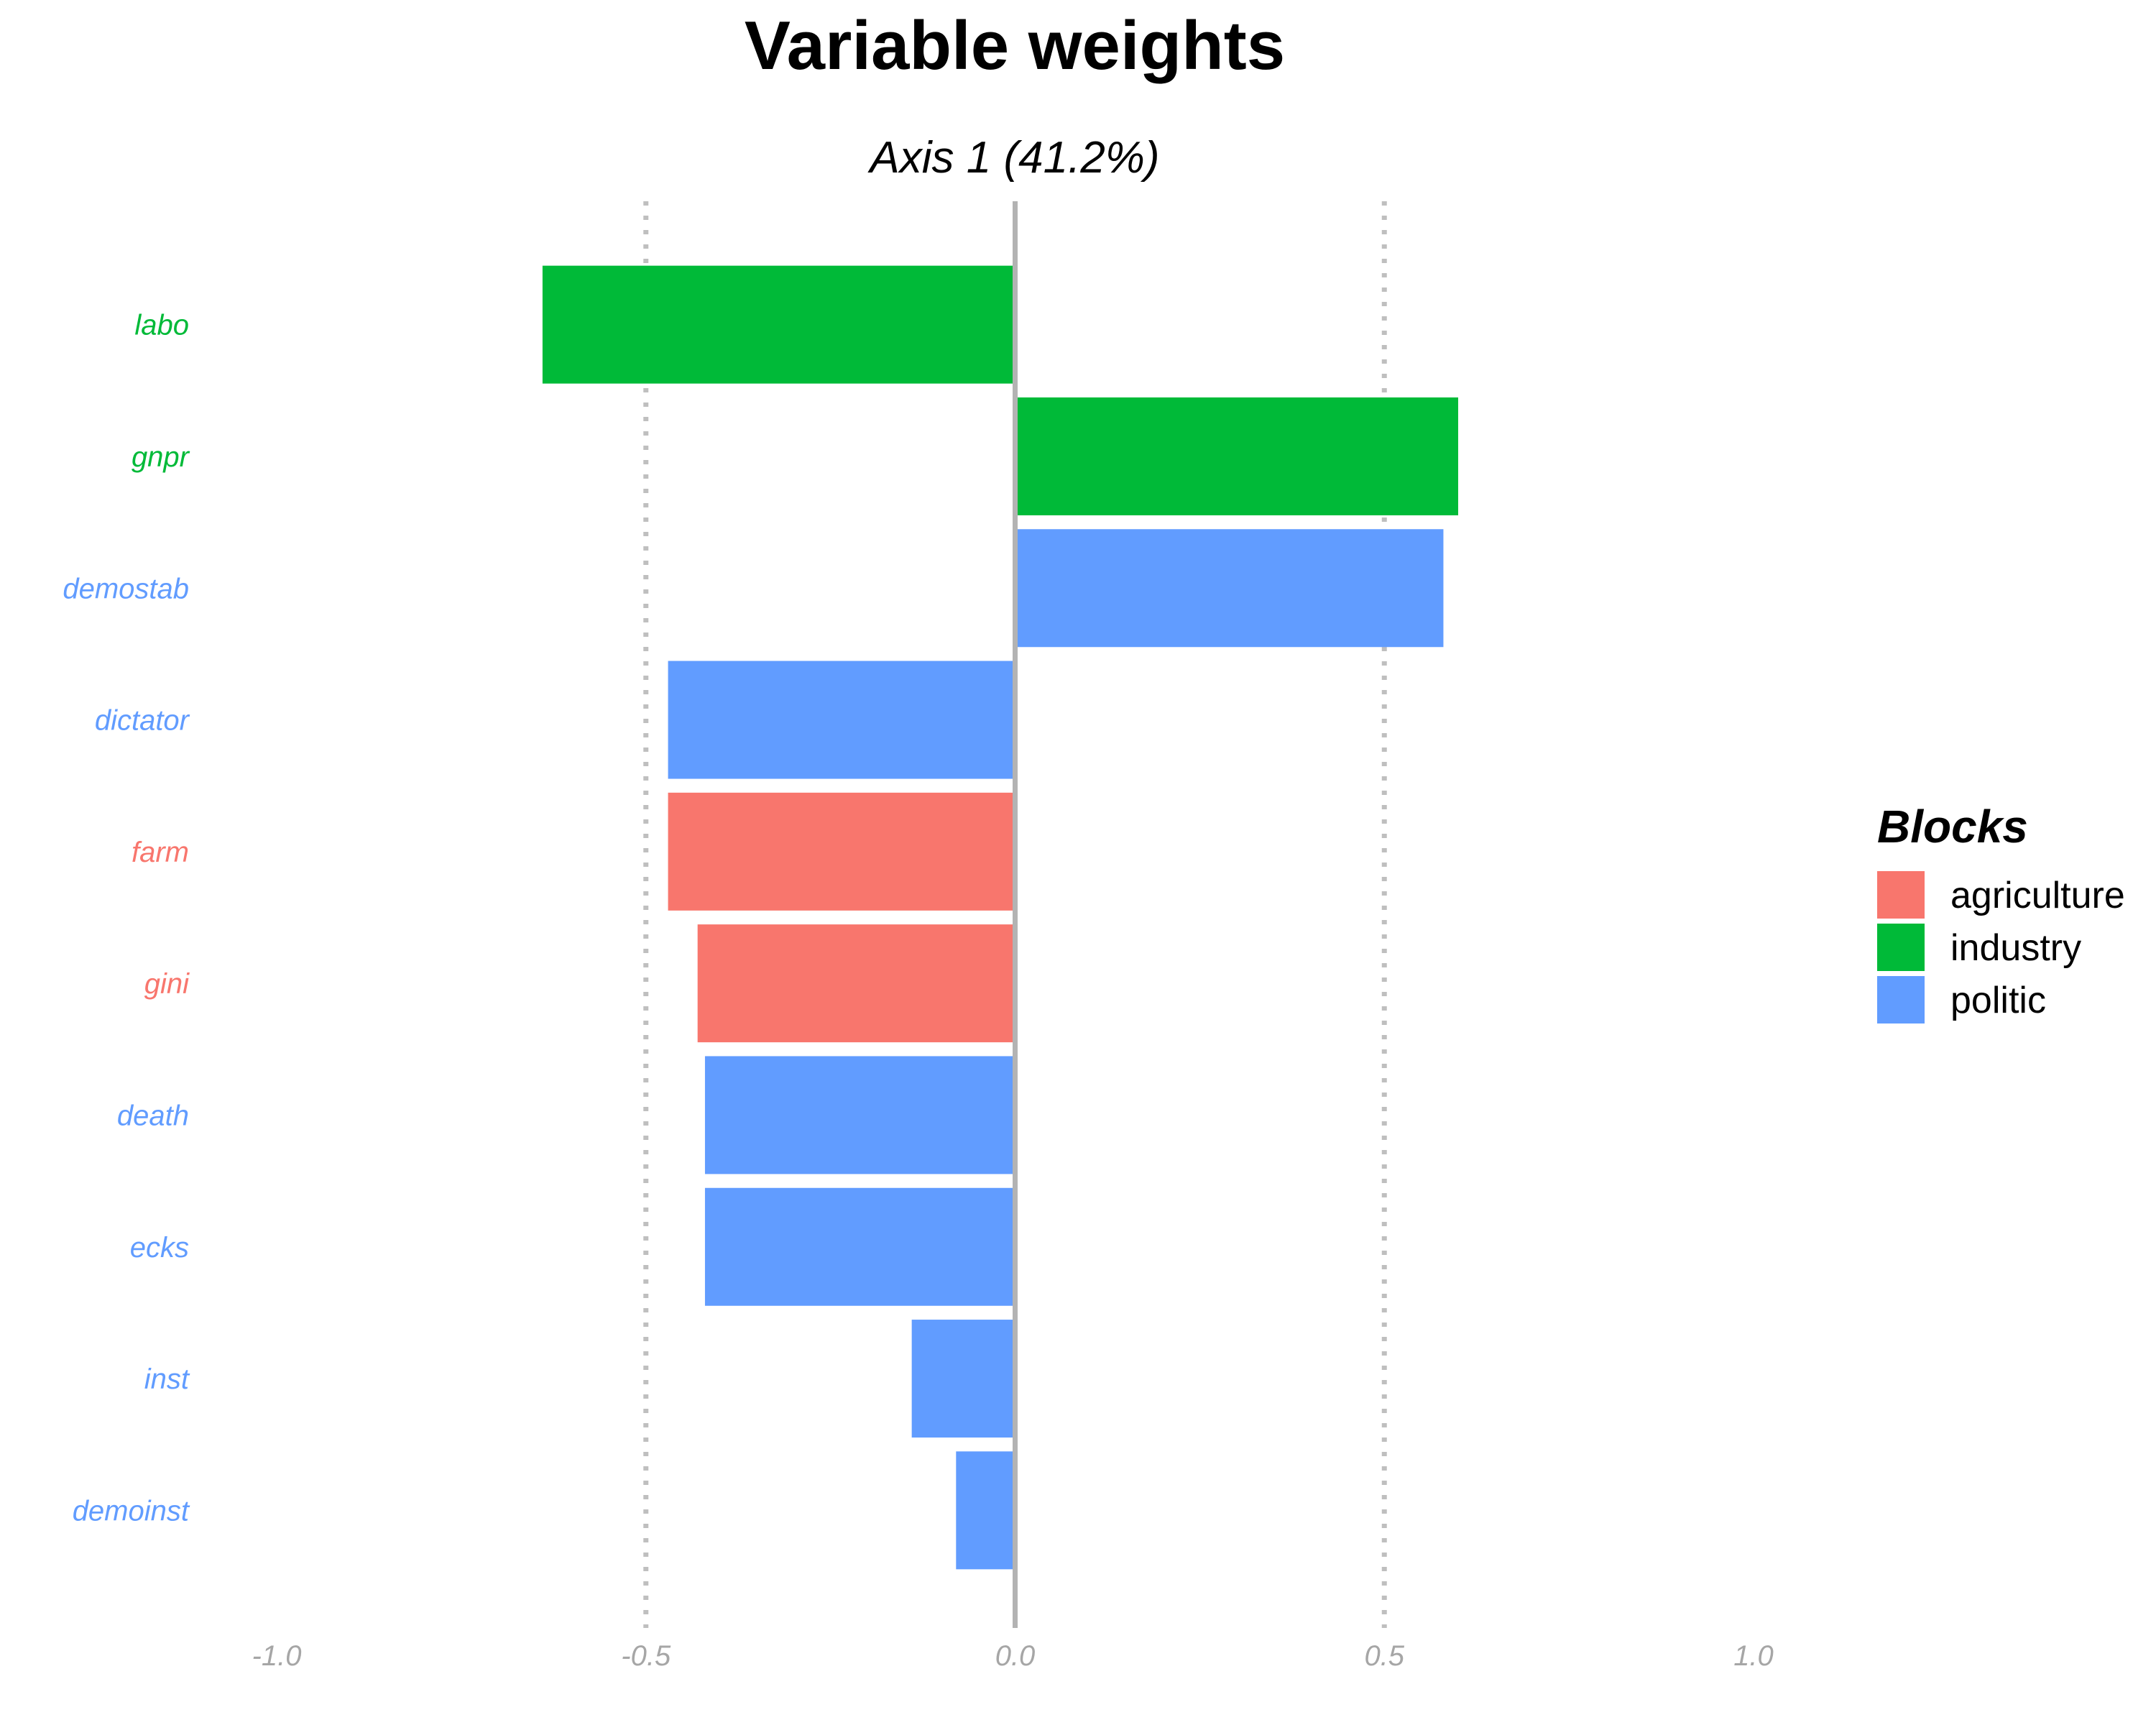 This screenshot has height=1725, width=2156. Describe the element at coordinates (161, 457) in the screenshot. I see `y-tick-label-gnpr: gnpr` at that location.